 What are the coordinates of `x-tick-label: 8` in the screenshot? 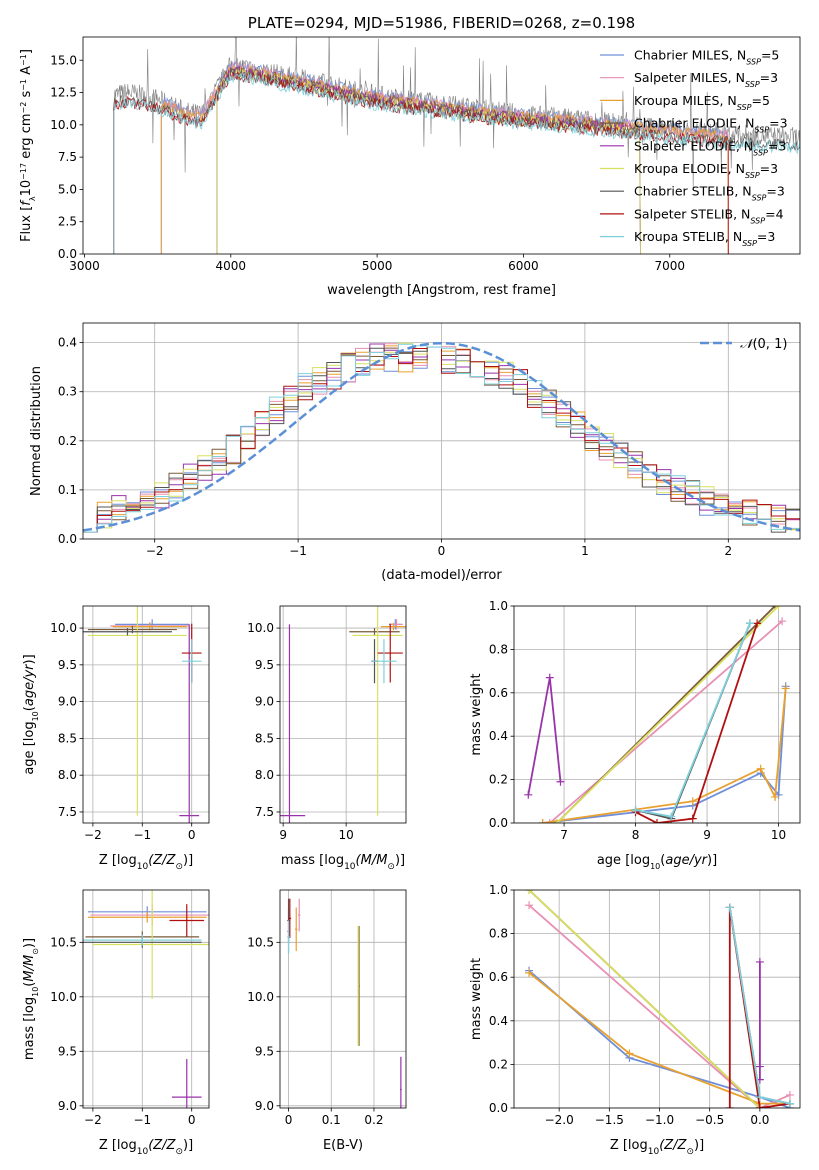 It's located at (636, 835).